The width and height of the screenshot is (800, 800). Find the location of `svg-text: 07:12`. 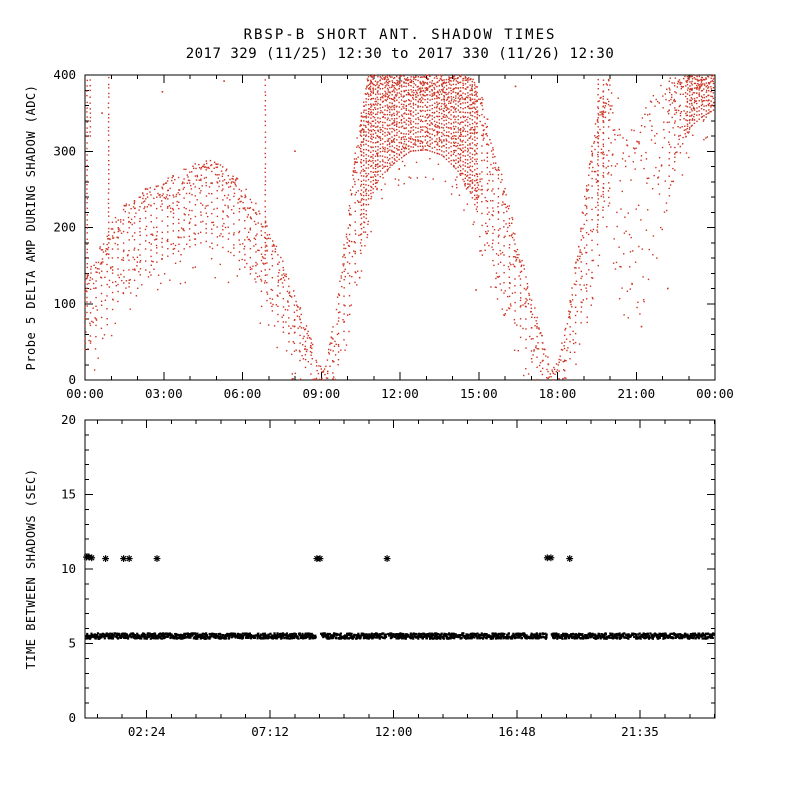

svg-text: 07:12 is located at coordinates (270, 731).